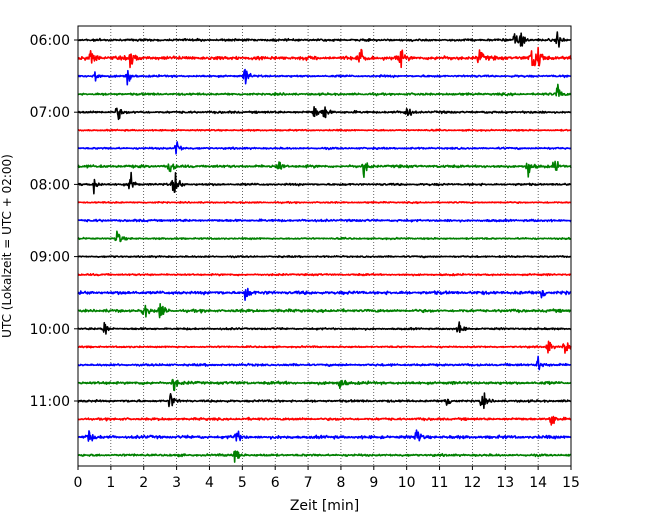 The height and width of the screenshot is (520, 650). What do you see at coordinates (50, 258) in the screenshot?
I see `y-tick-label: 09:00` at bounding box center [50, 258].